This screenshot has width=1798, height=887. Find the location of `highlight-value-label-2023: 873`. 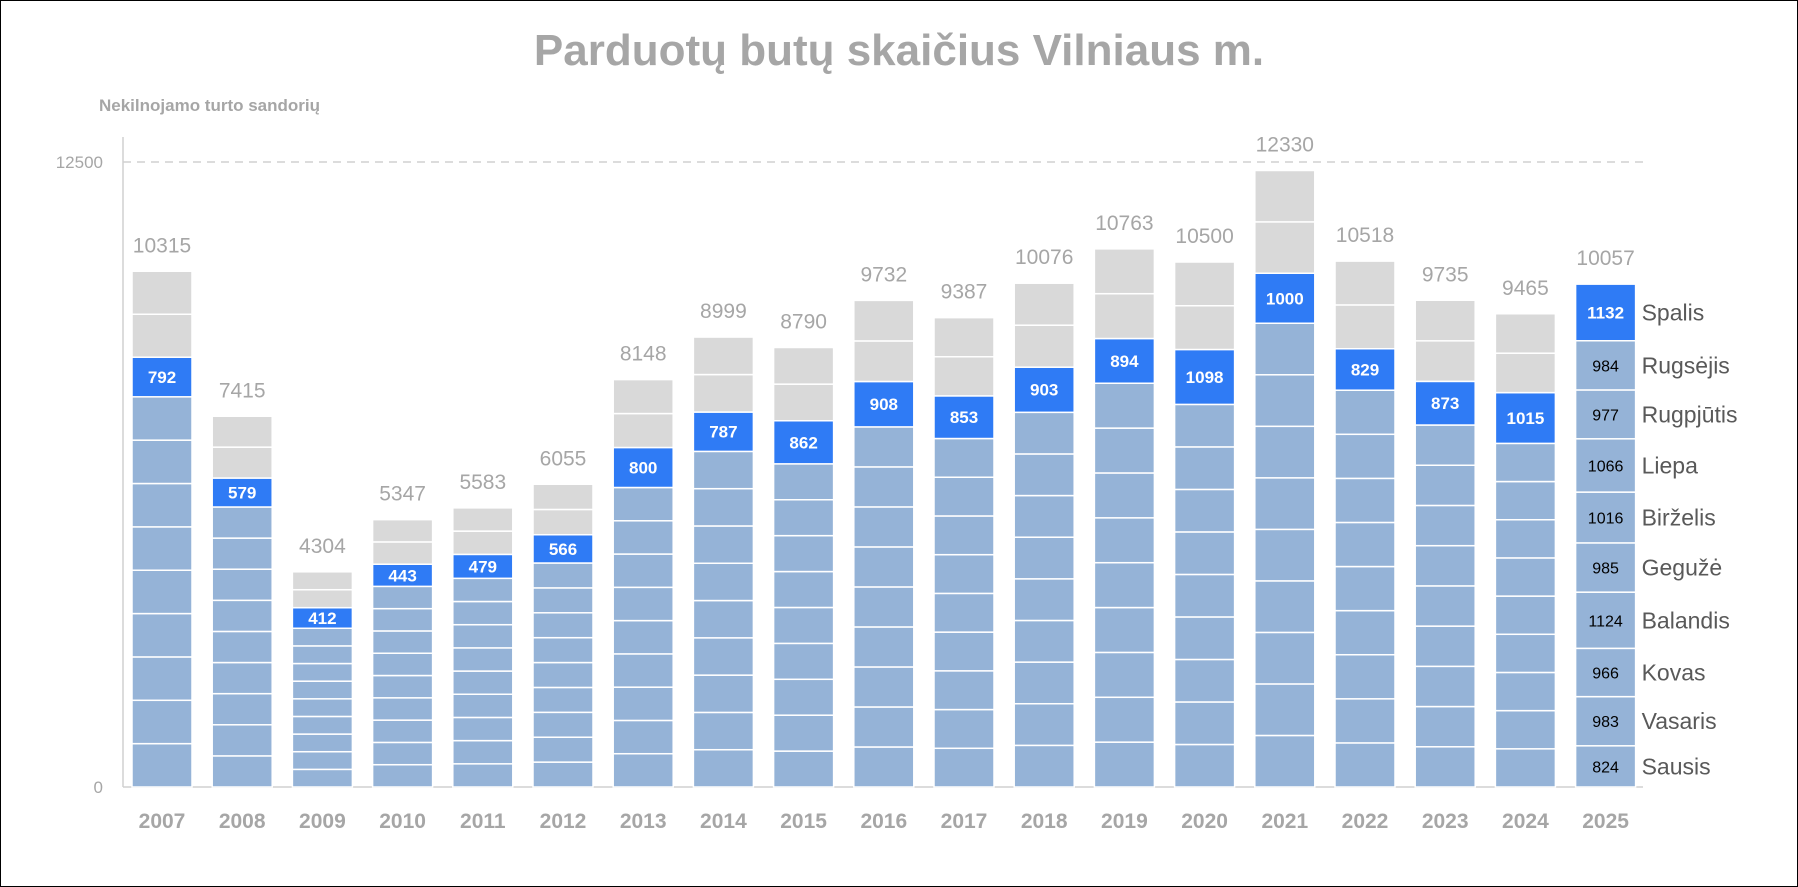

highlight-value-label-2023: 873 is located at coordinates (1445, 403).